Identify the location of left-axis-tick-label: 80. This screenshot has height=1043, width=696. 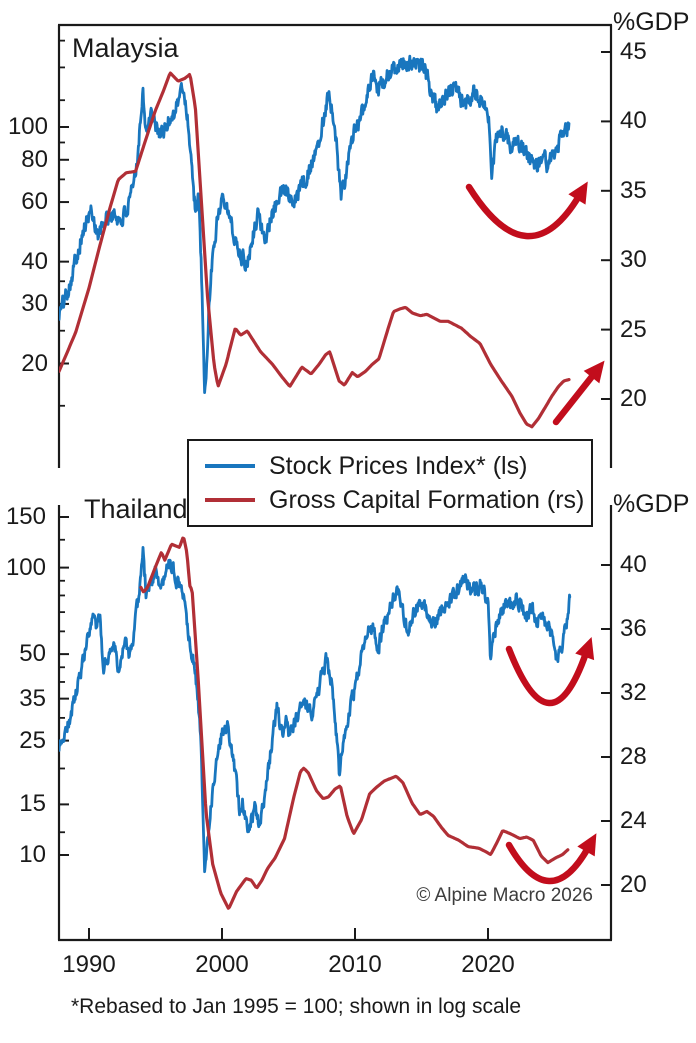
(34, 159).